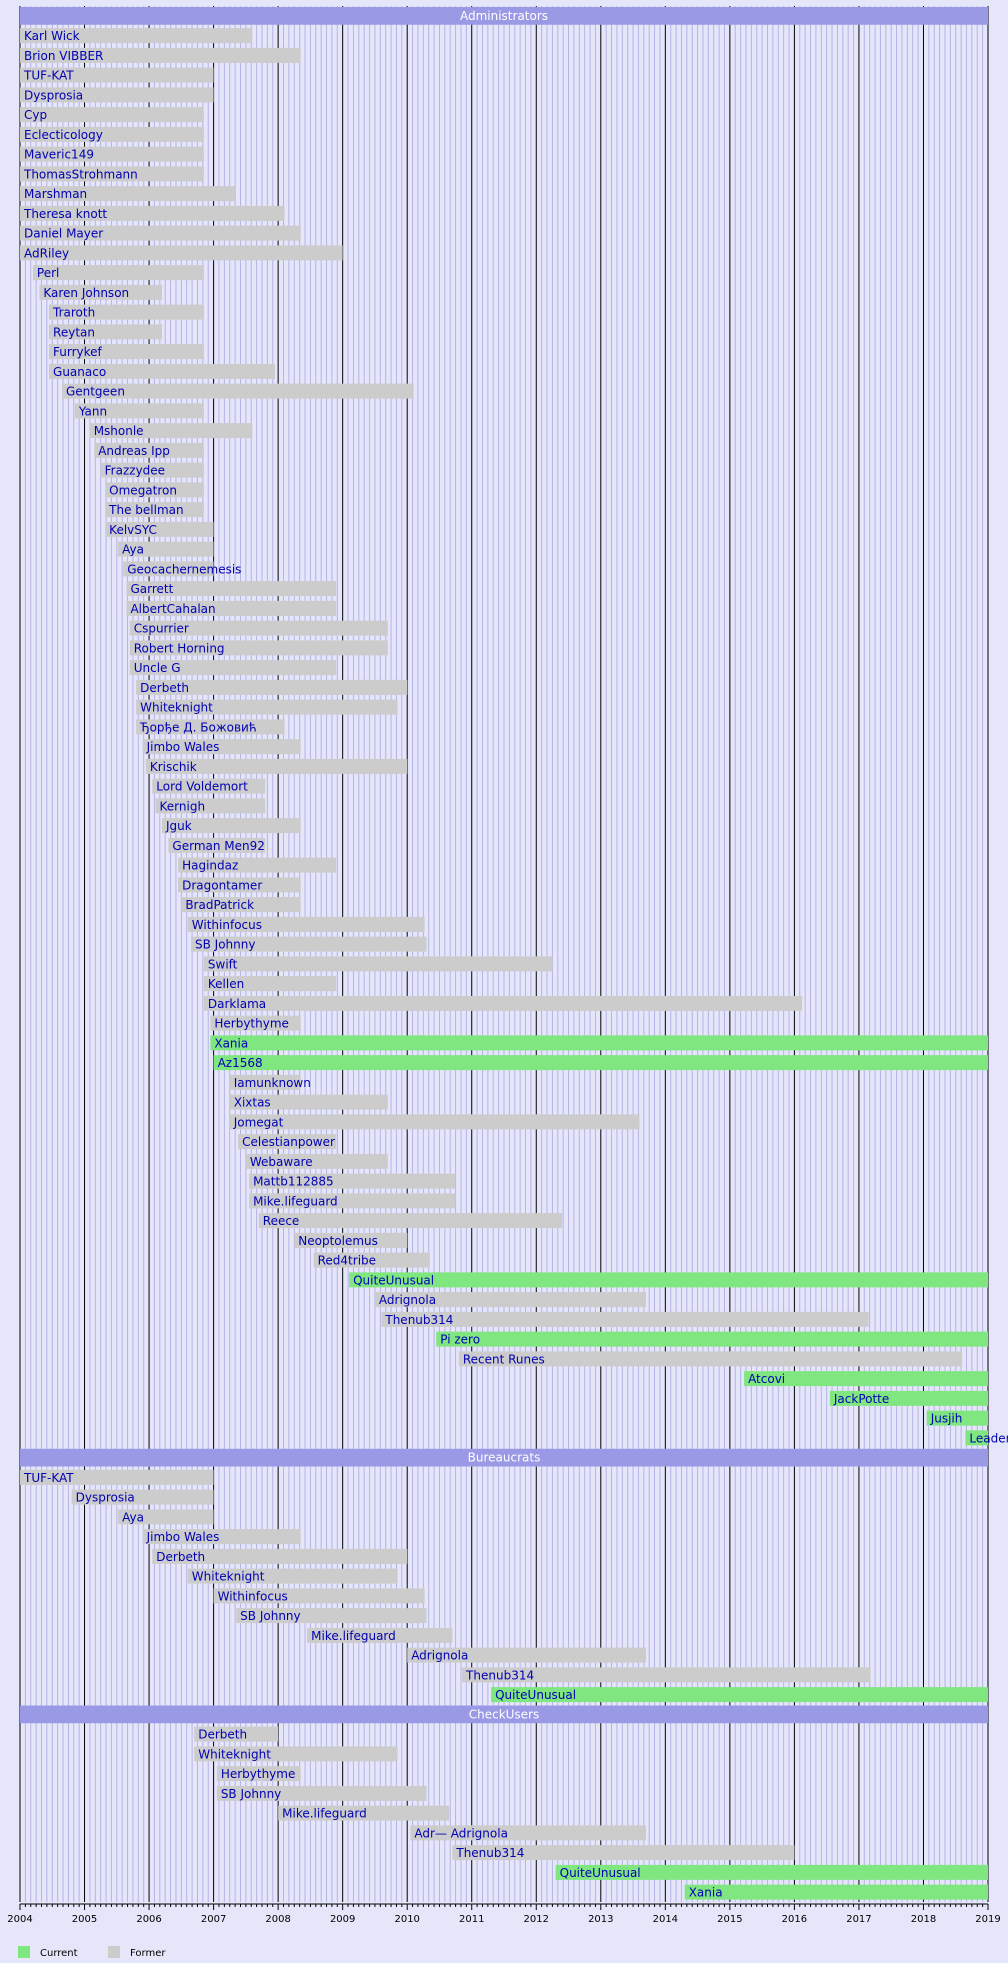 This screenshot has width=1008, height=1963. Describe the element at coordinates (79, 372) in the screenshot. I see `bar-label: Guanaco` at that location.